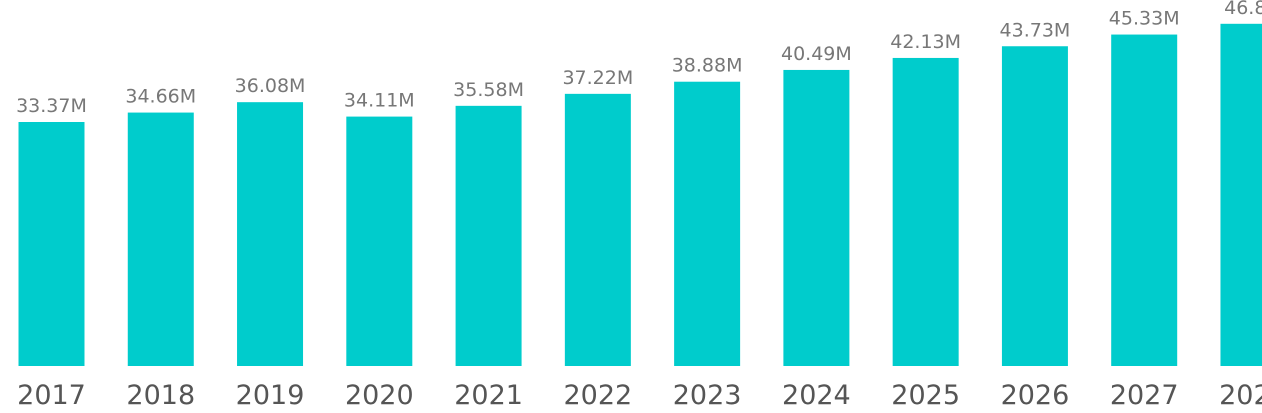 The width and height of the screenshot is (1262, 413). I want to click on data-label-2023: 38.88M, so click(707, 66).